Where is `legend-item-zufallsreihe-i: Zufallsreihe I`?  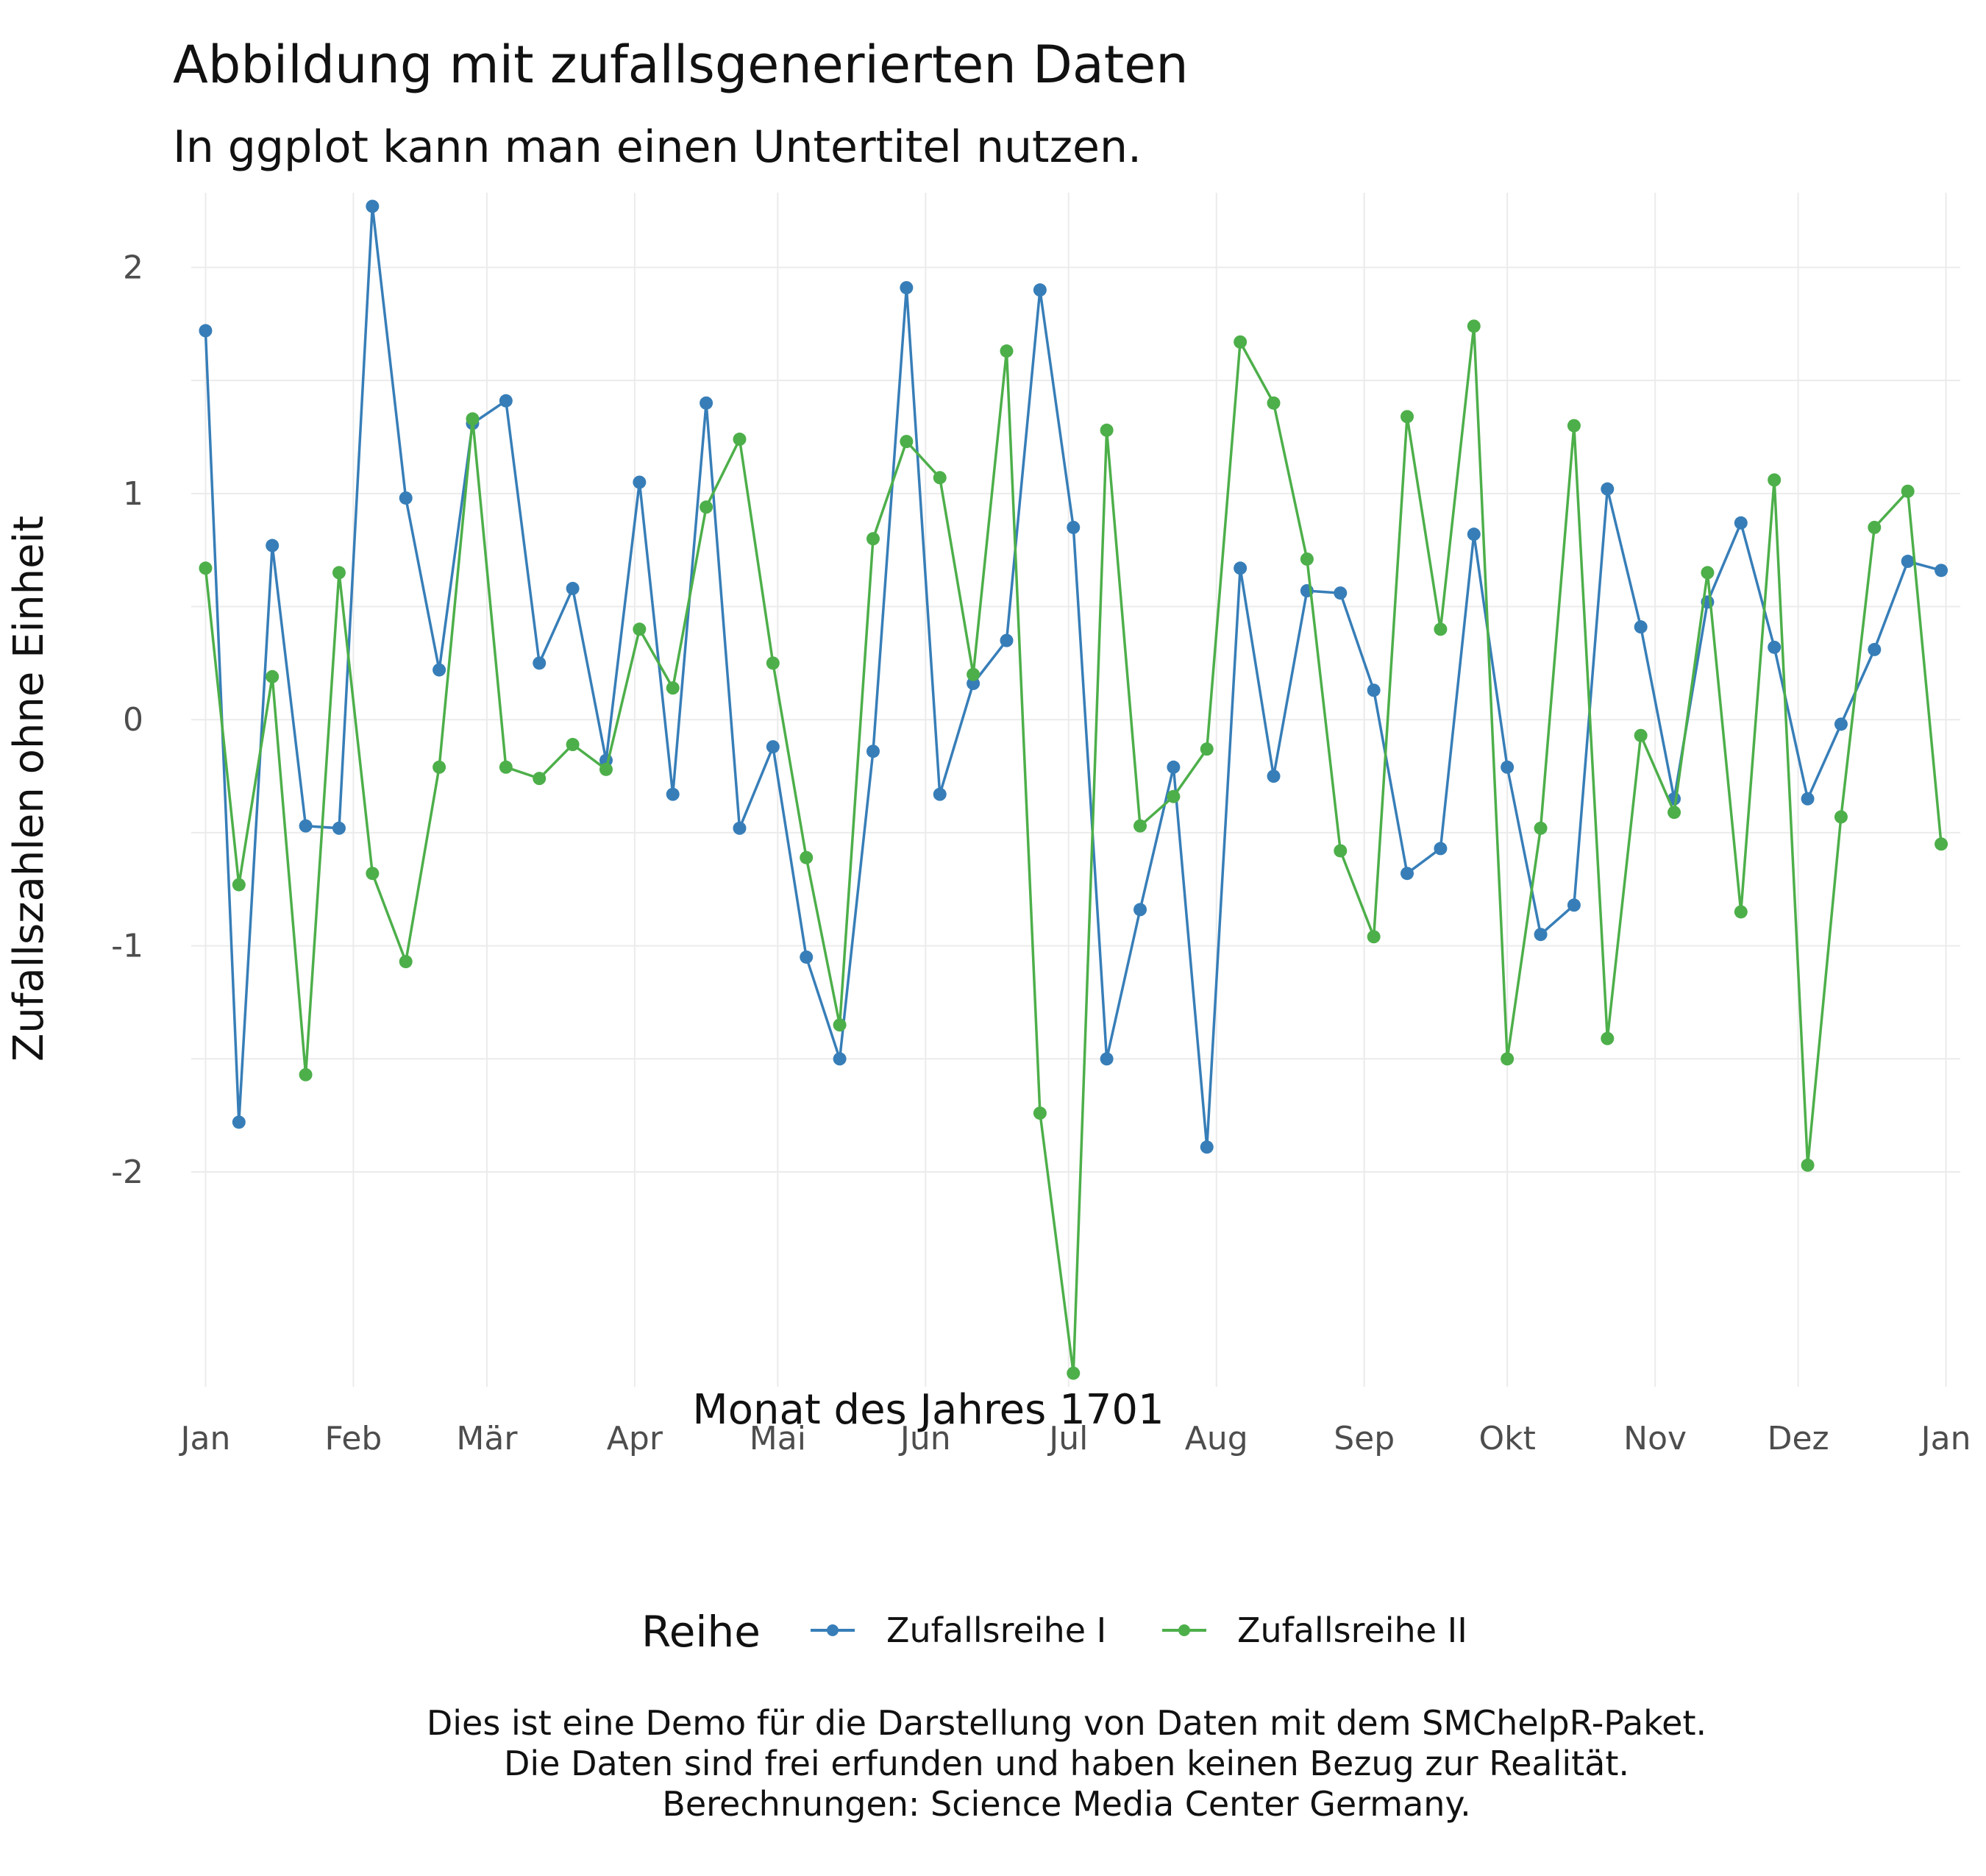
legend-item-zufallsreihe-i: Zufallsreihe I is located at coordinates (958, 1630).